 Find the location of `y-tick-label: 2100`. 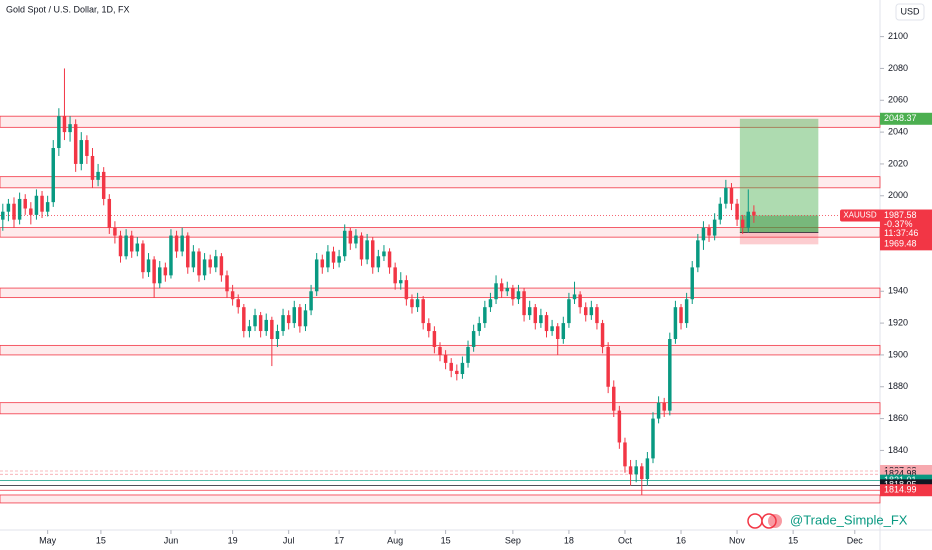

y-tick-label: 2100 is located at coordinates (898, 36).